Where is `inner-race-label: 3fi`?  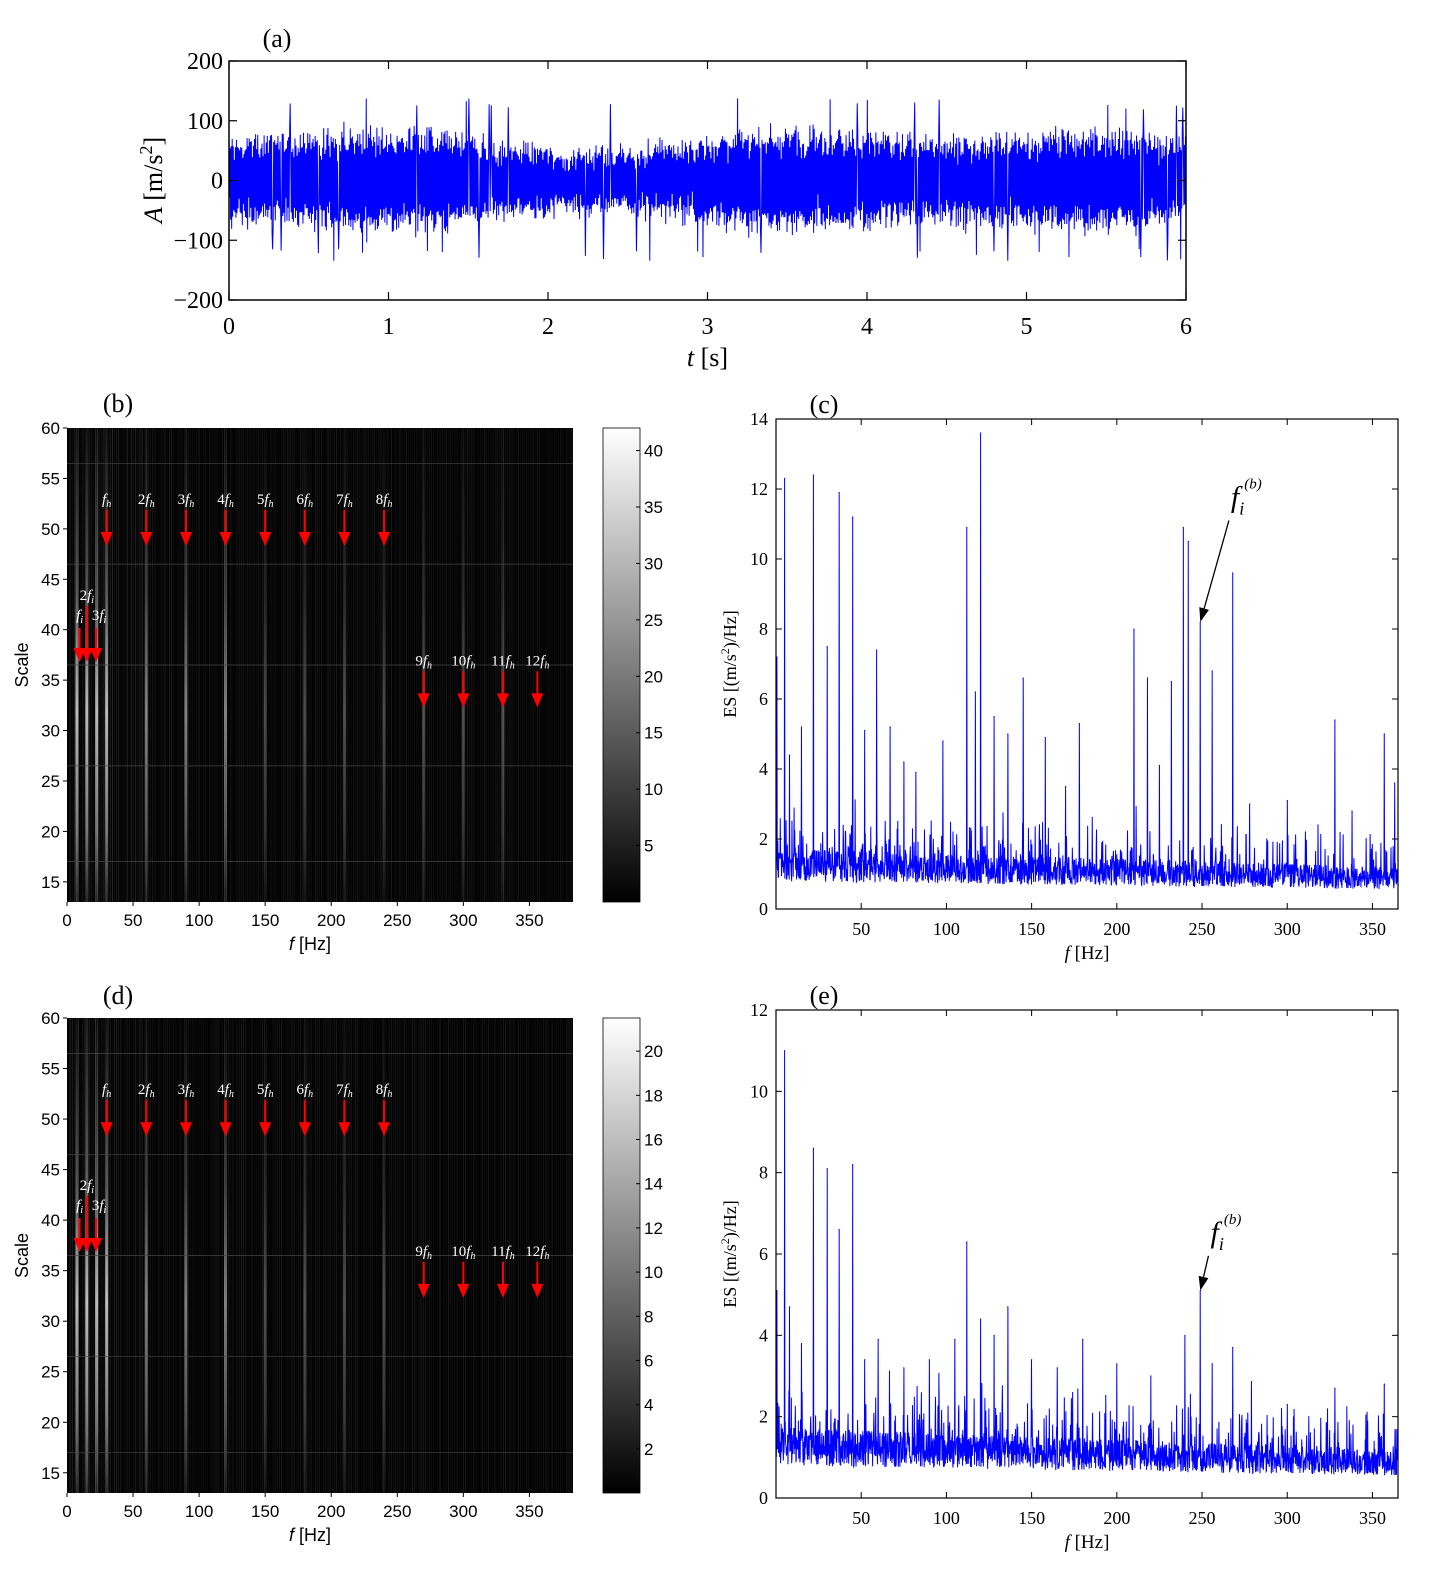
inner-race-label: 3fi is located at coordinates (99, 617).